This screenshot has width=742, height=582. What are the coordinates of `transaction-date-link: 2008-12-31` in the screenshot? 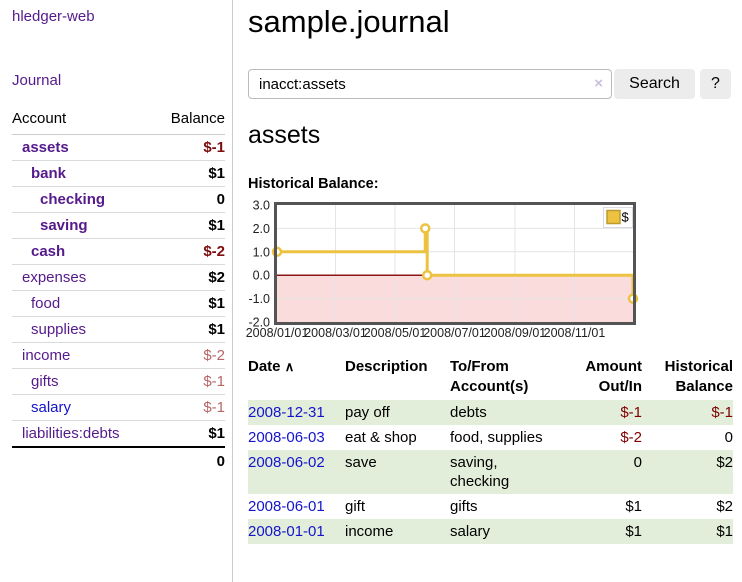 It's located at (296, 412).